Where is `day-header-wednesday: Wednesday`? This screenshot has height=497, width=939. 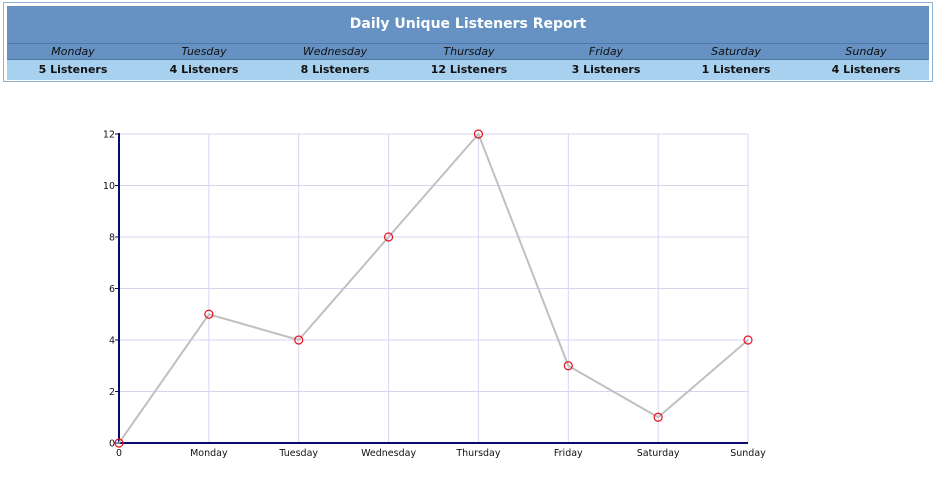
day-header-wednesday: Wednesday is located at coordinates (335, 51).